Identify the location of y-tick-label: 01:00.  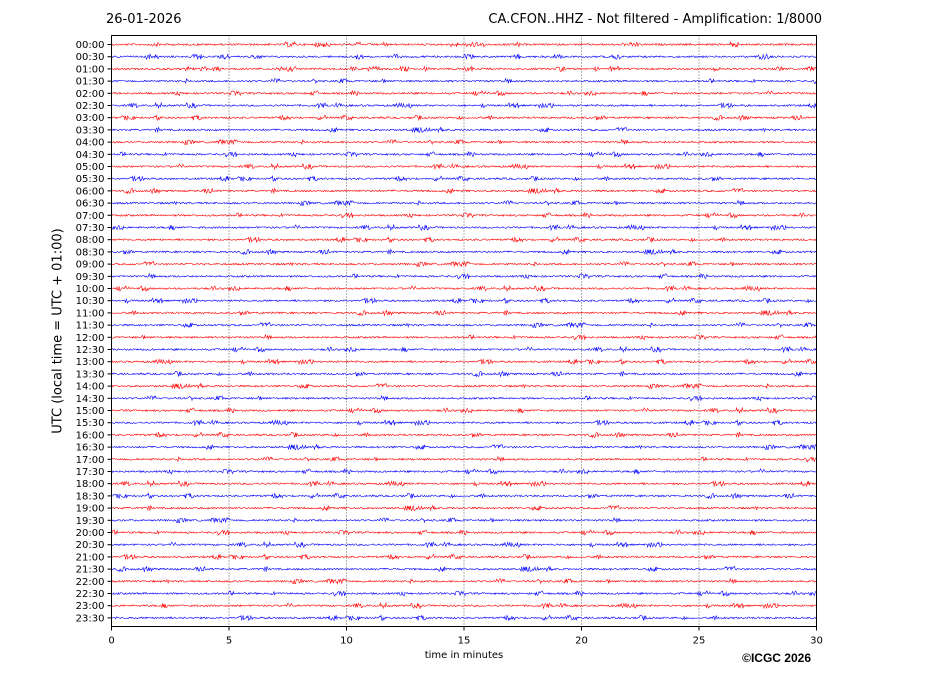
(90, 69).